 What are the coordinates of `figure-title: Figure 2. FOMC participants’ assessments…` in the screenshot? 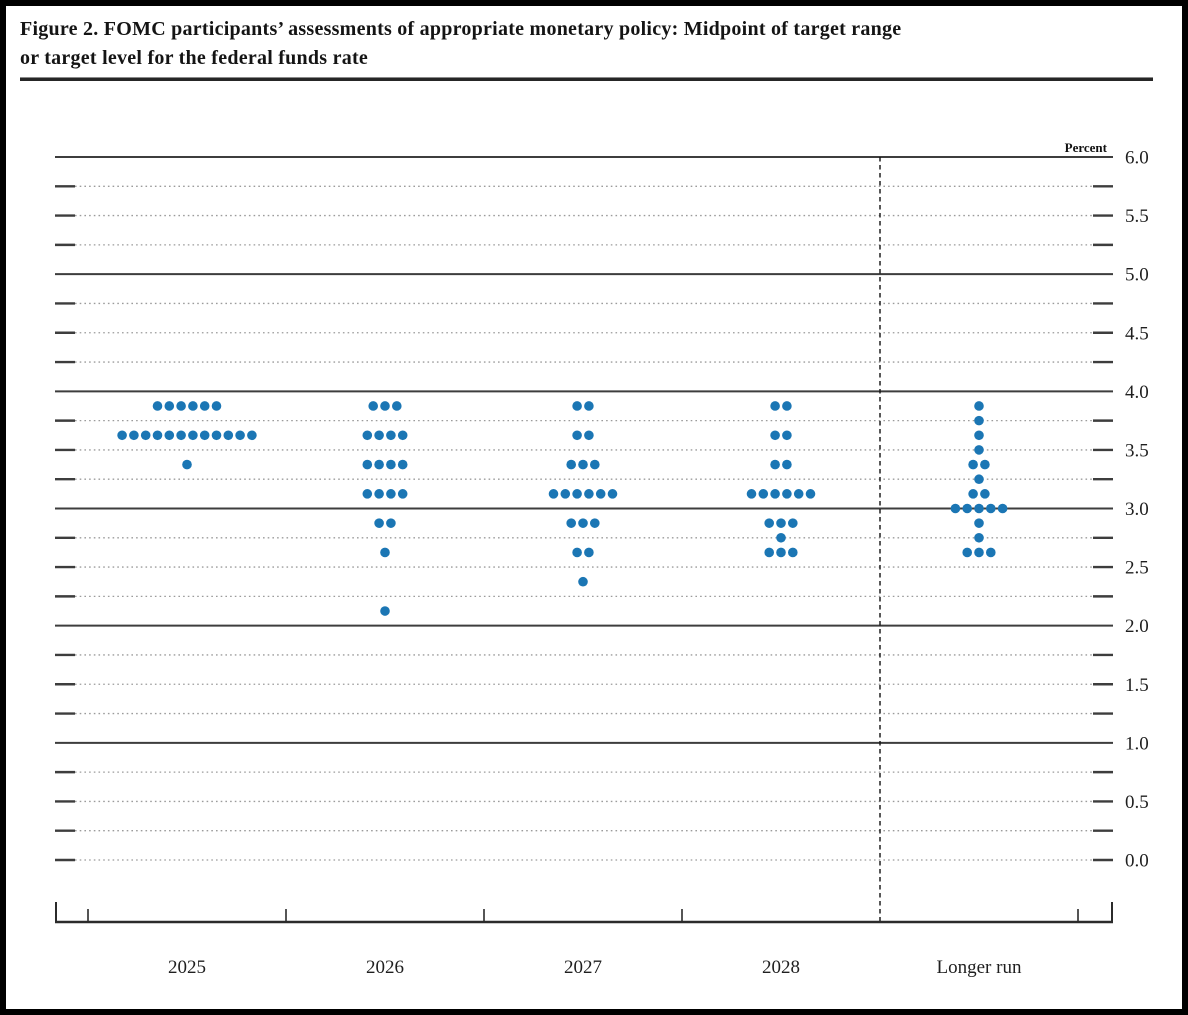 It's located at (460, 44).